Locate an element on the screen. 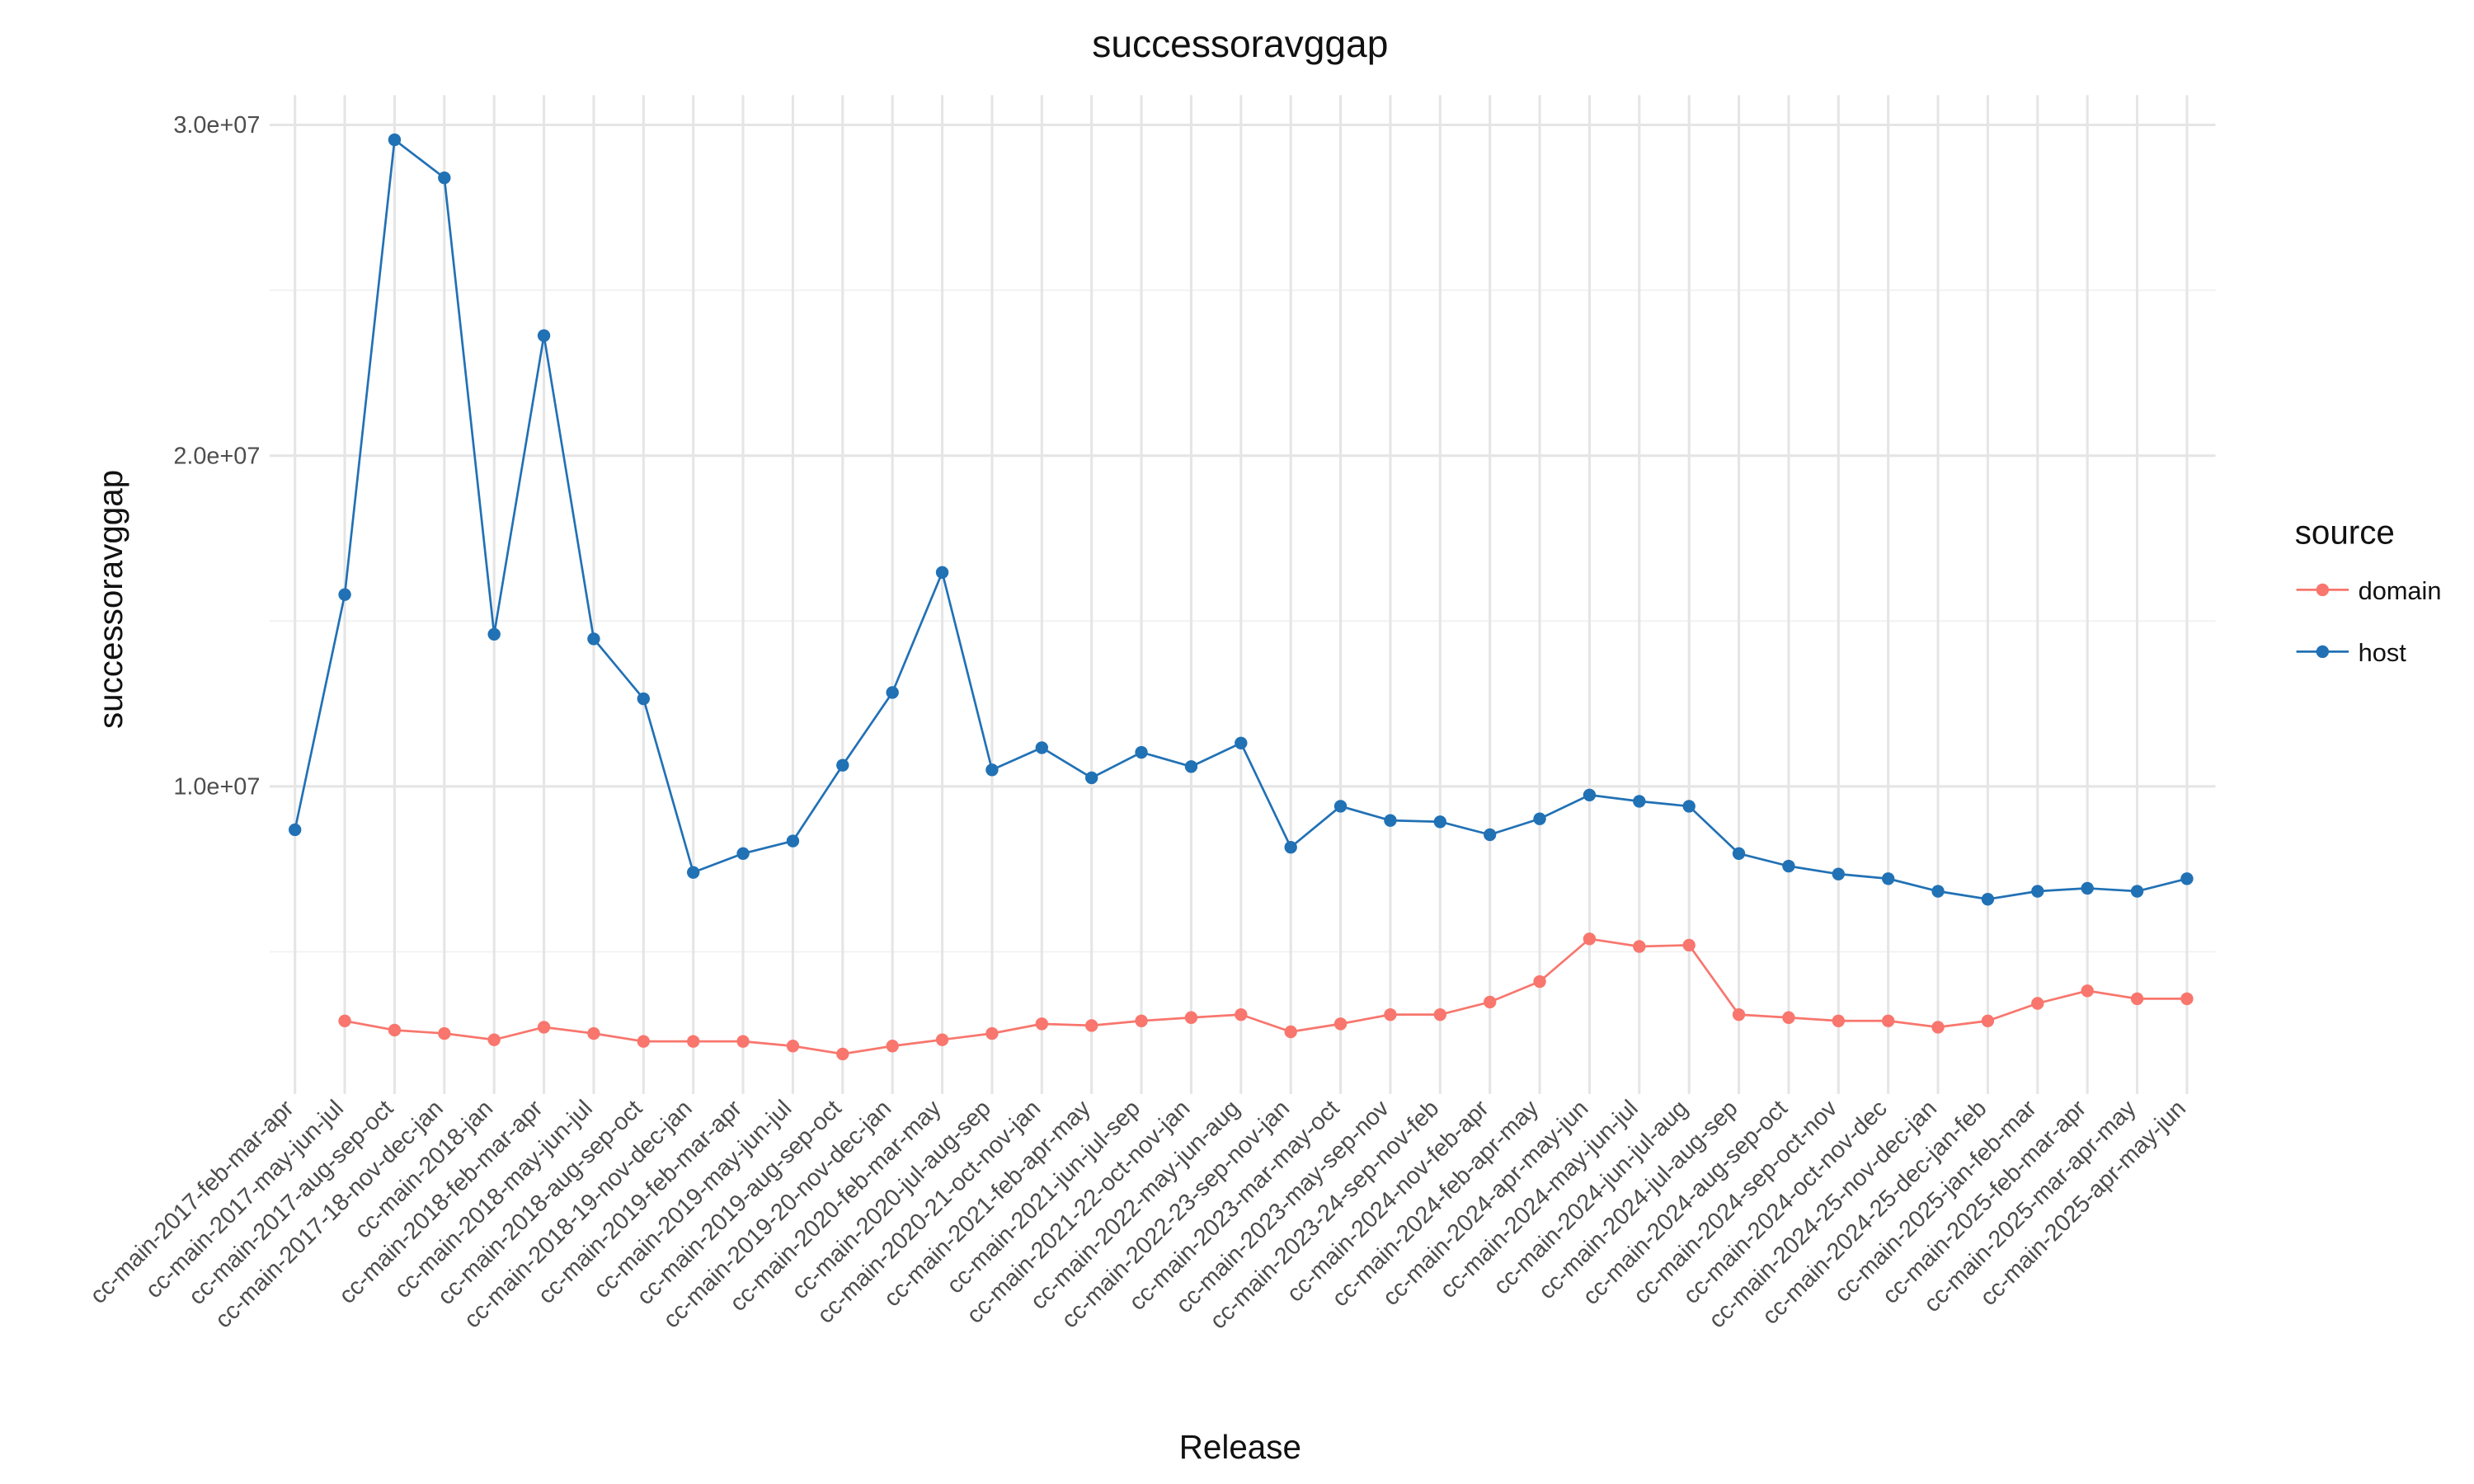  chart-title: successoravggap is located at coordinates (1240, 43).